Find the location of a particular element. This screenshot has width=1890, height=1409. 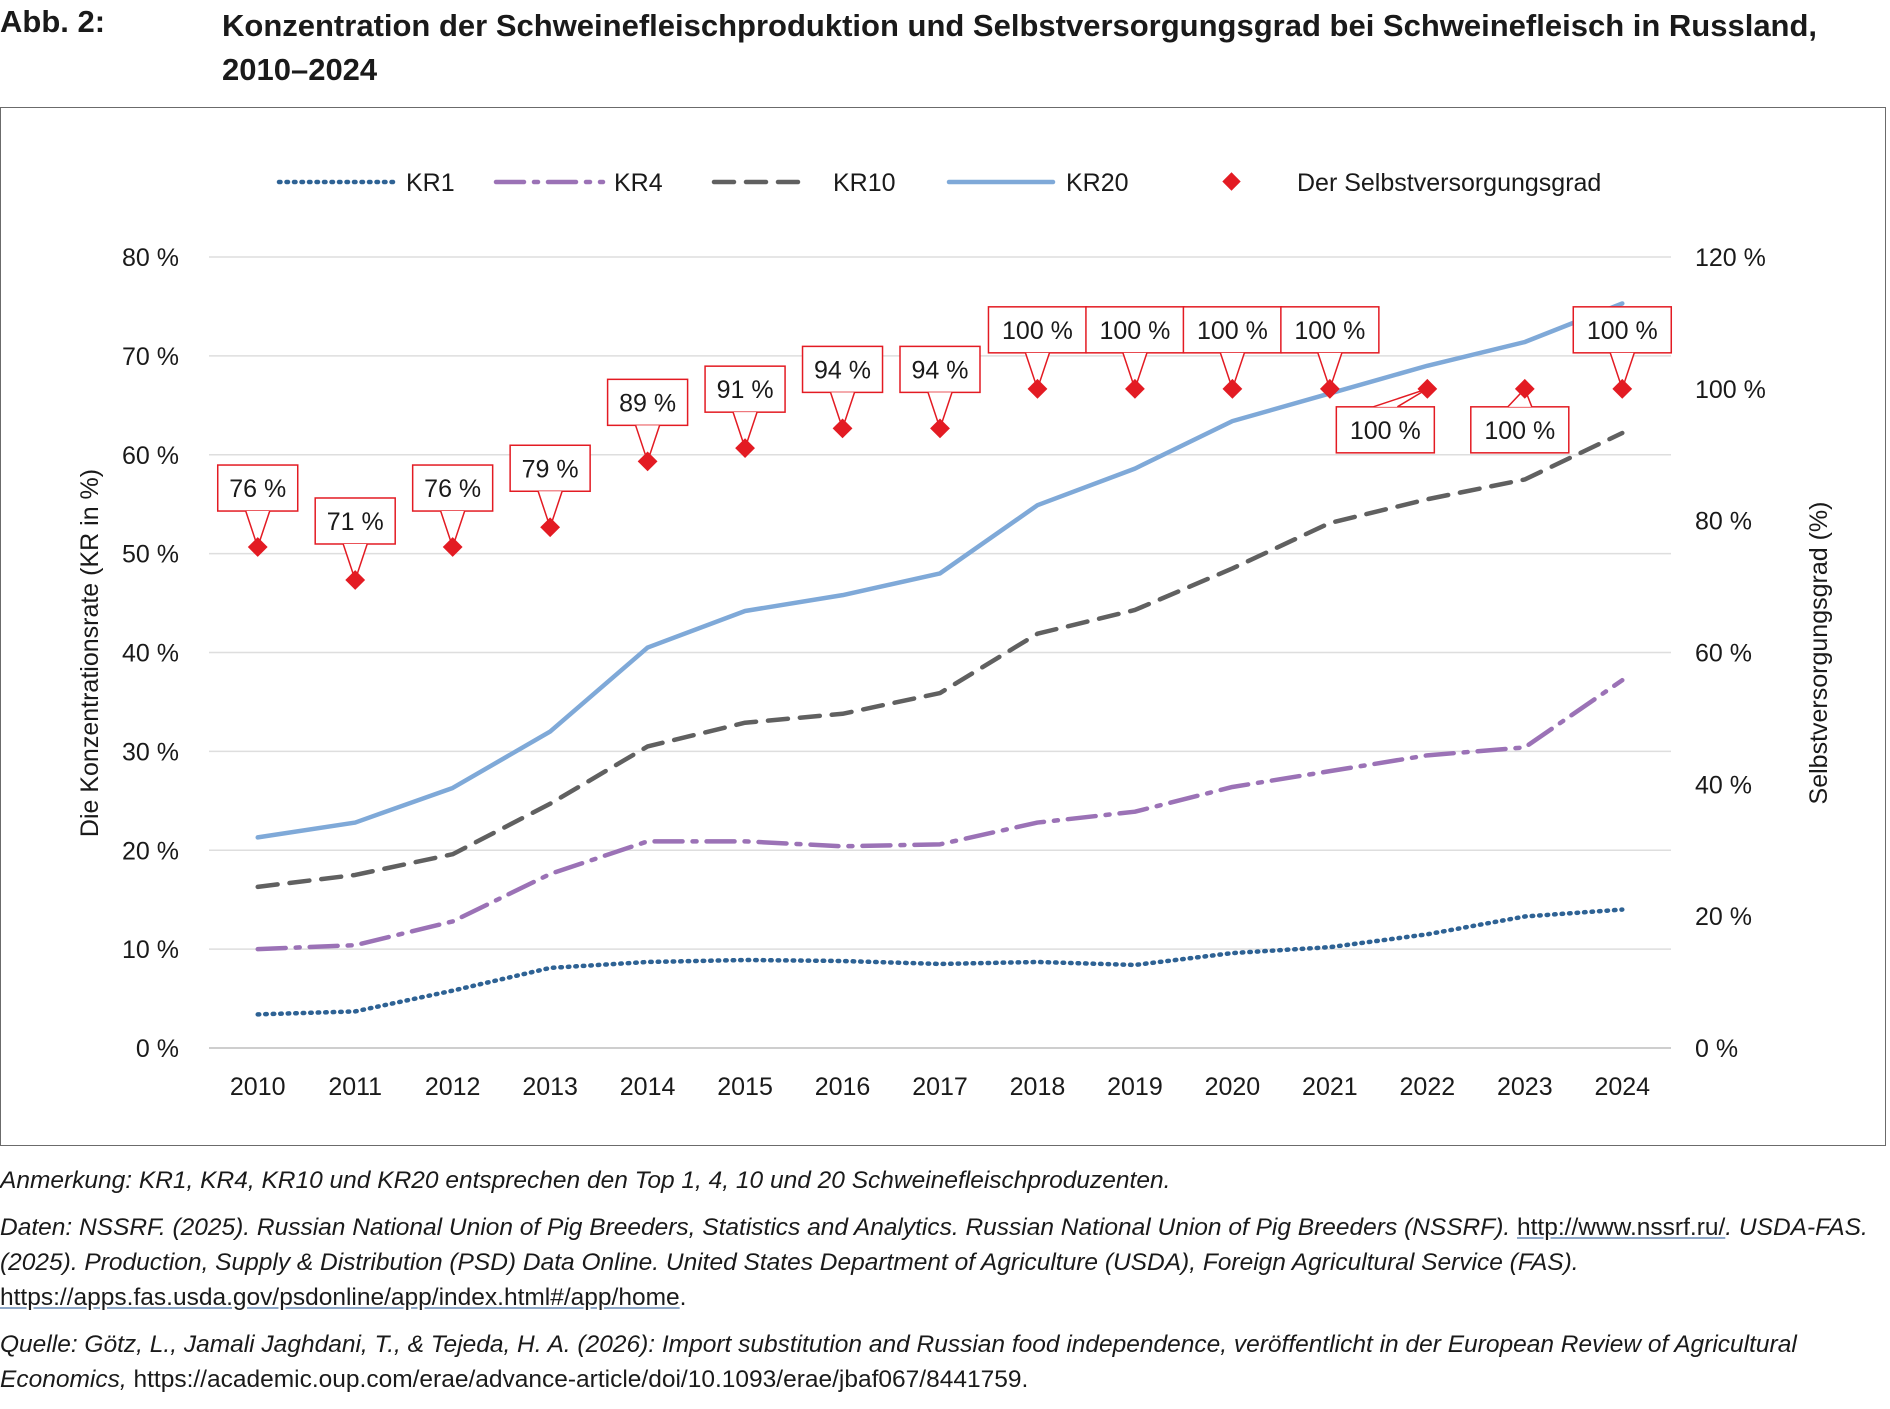

y-right-tick-label: 100 % is located at coordinates (1730, 390).